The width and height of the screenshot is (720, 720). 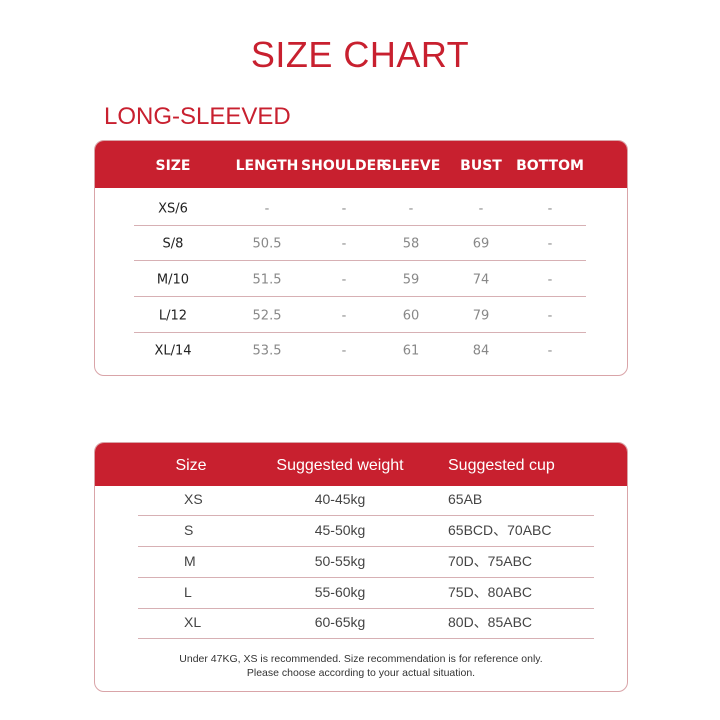 What do you see at coordinates (490, 592) in the screenshot?
I see `table-cell: 75D、80ABC` at bounding box center [490, 592].